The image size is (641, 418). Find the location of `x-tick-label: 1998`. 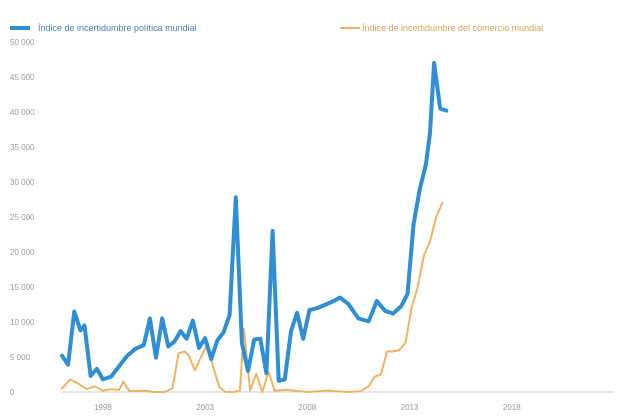

x-tick-label: 1998 is located at coordinates (103, 407).